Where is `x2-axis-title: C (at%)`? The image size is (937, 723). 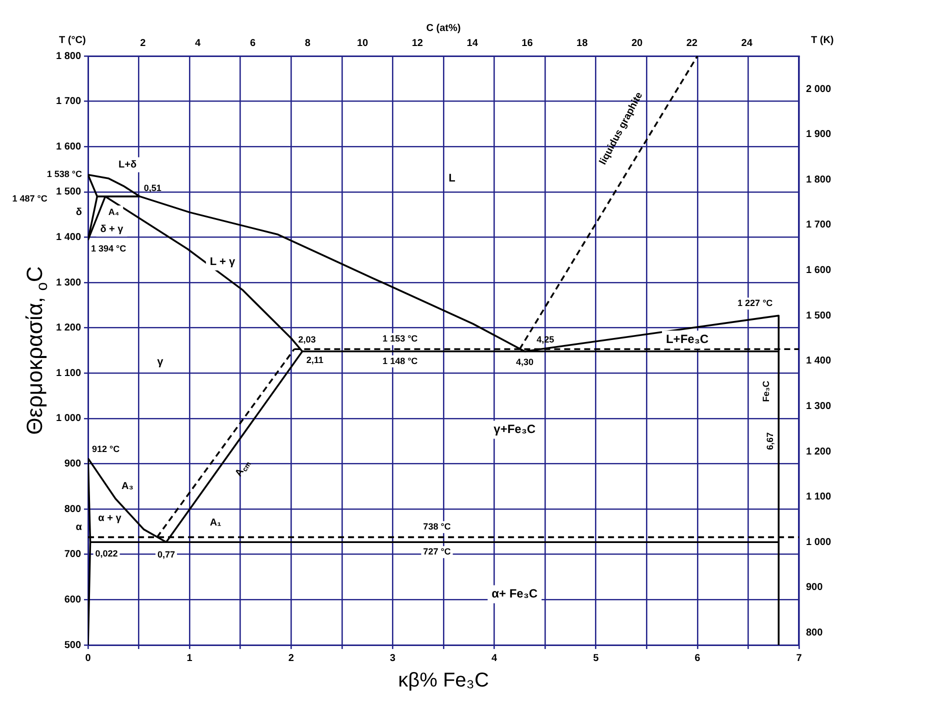 x2-axis-title: C (at%) is located at coordinates (443, 28).